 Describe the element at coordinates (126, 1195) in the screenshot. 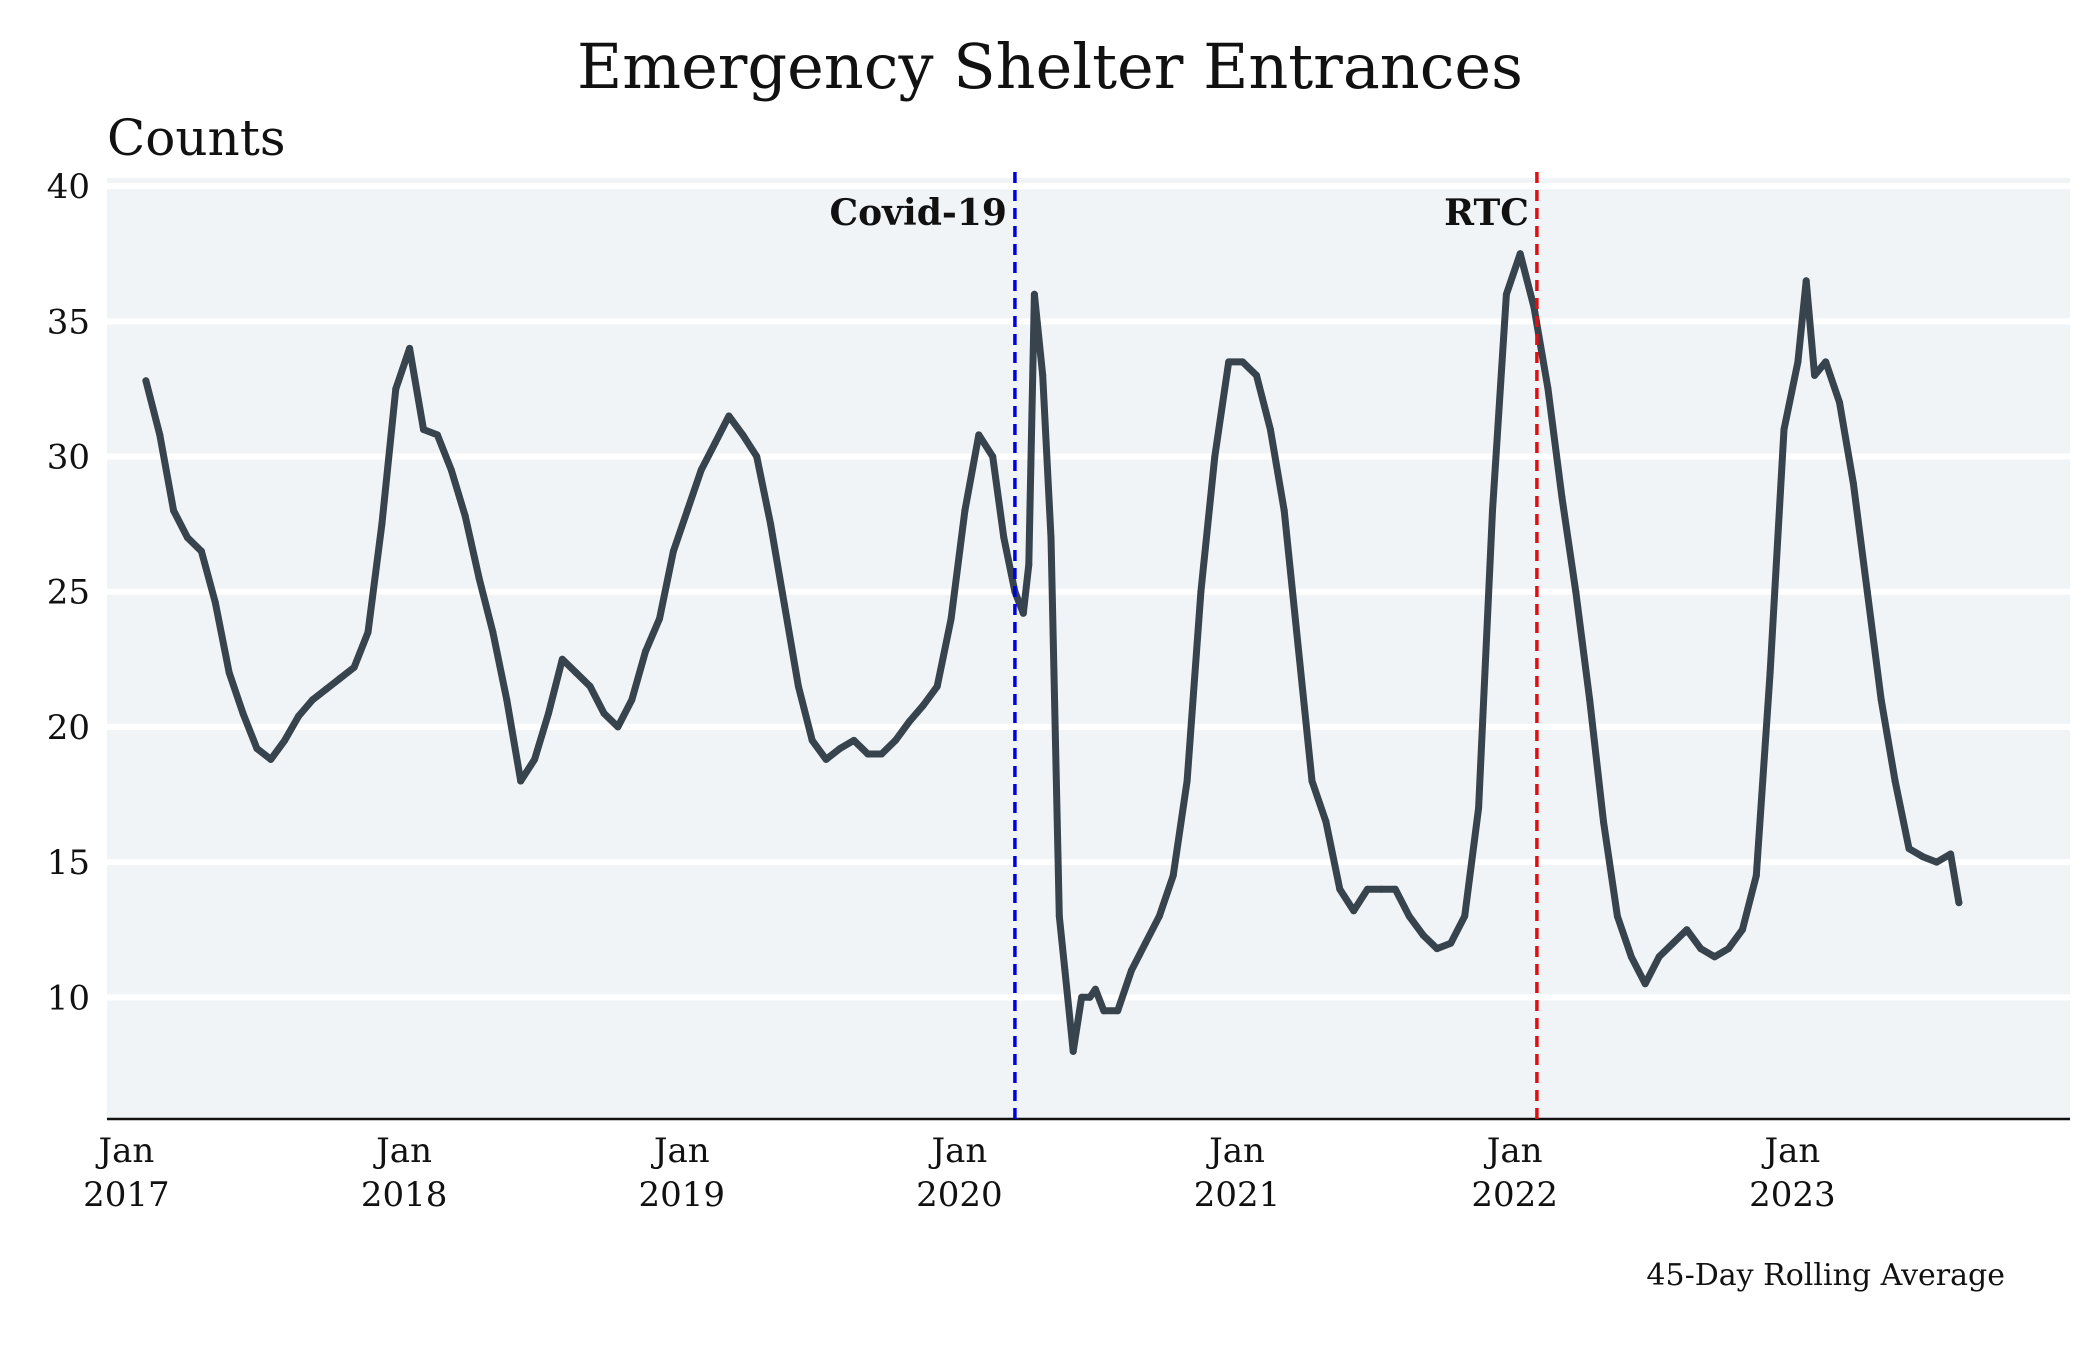

I see `x-tick-label-year: 2017` at that location.